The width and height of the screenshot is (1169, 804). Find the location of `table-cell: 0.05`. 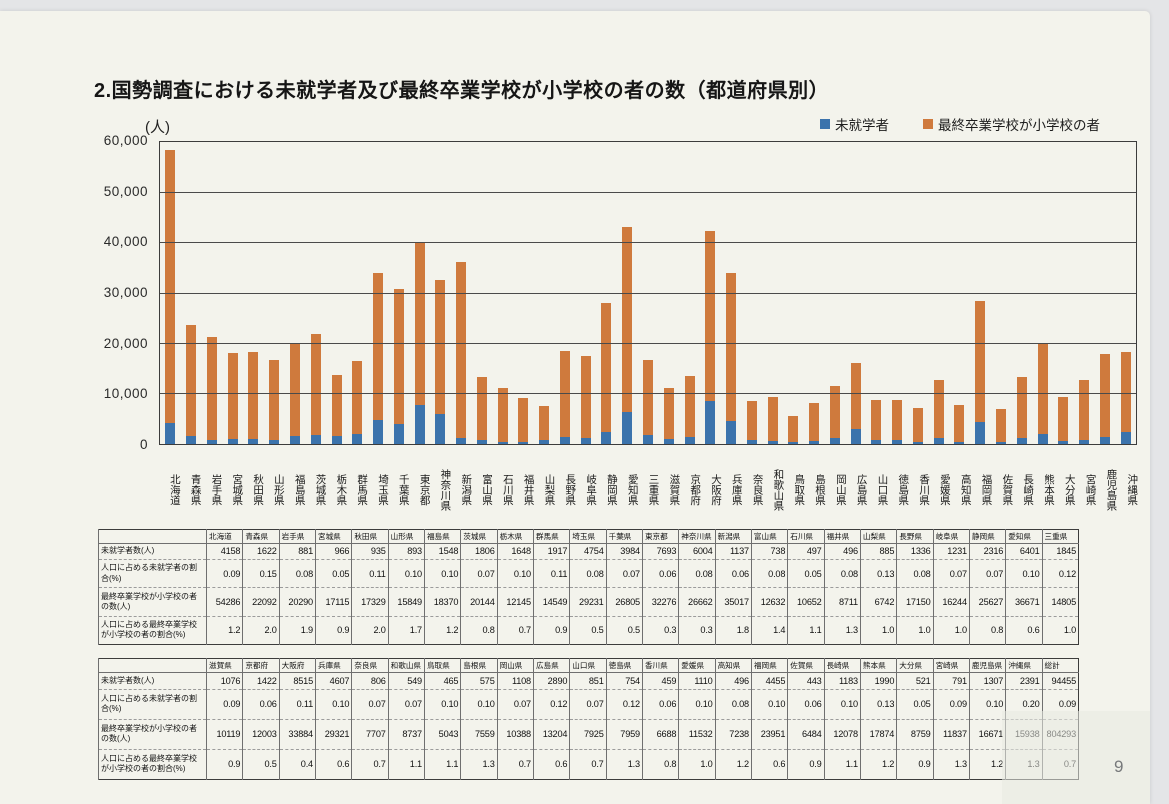

table-cell: 0.05 is located at coordinates (915, 704).